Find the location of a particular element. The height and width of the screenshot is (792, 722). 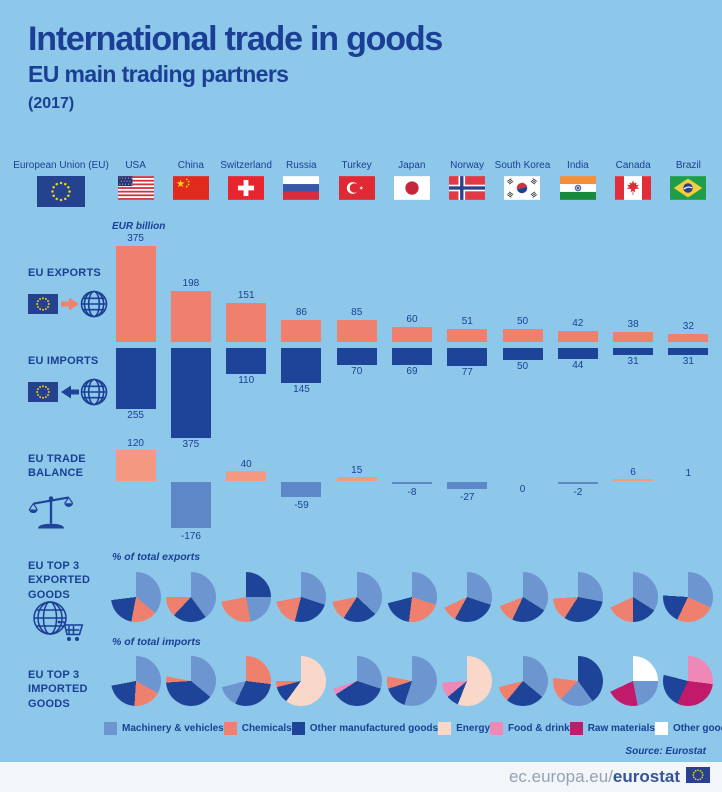

imports-pies-caption: % of total imports is located at coordinates (156, 642).